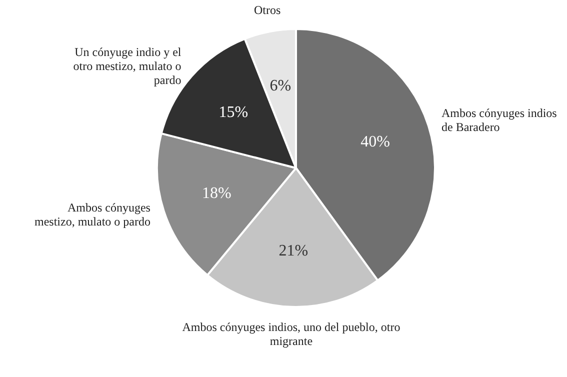 The height and width of the screenshot is (377, 567). I want to click on slice-label: Ambos cónyuges mestizo, mulato o pardo, so click(92, 214).